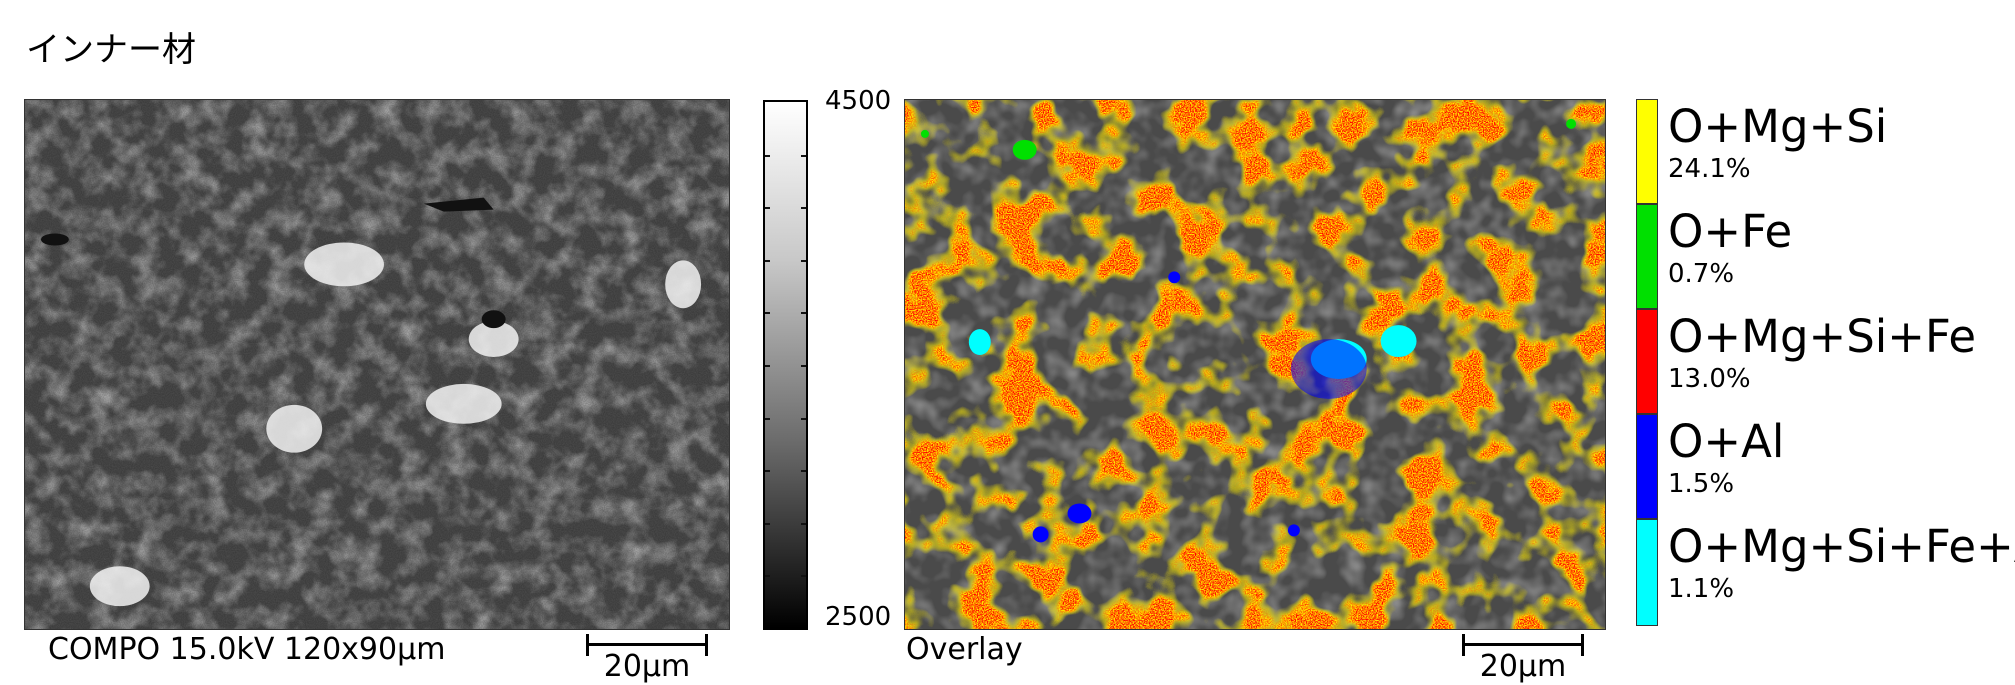  I want to click on legend-percent-o-mg-si-fe: 13.0%, so click(1709, 379).